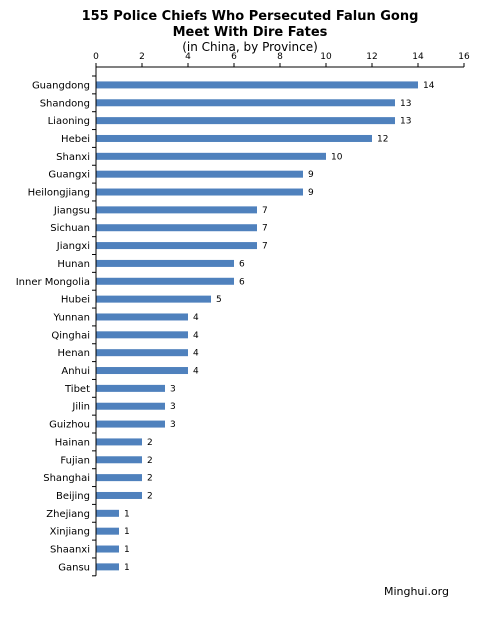  Describe the element at coordinates (234, 57) in the screenshot. I see `x-tick-label: 6` at that location.